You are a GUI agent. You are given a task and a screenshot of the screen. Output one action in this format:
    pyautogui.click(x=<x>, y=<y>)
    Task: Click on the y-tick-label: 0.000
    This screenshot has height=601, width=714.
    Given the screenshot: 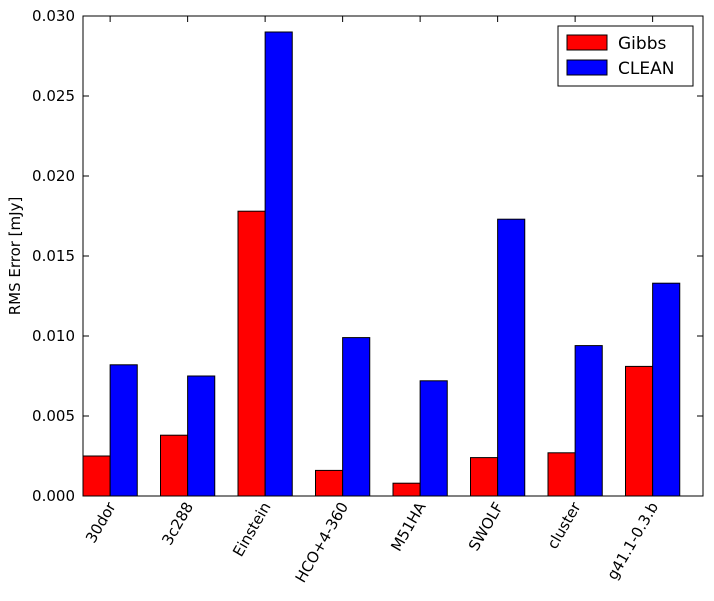 What is the action you would take?
    pyautogui.click(x=53, y=496)
    